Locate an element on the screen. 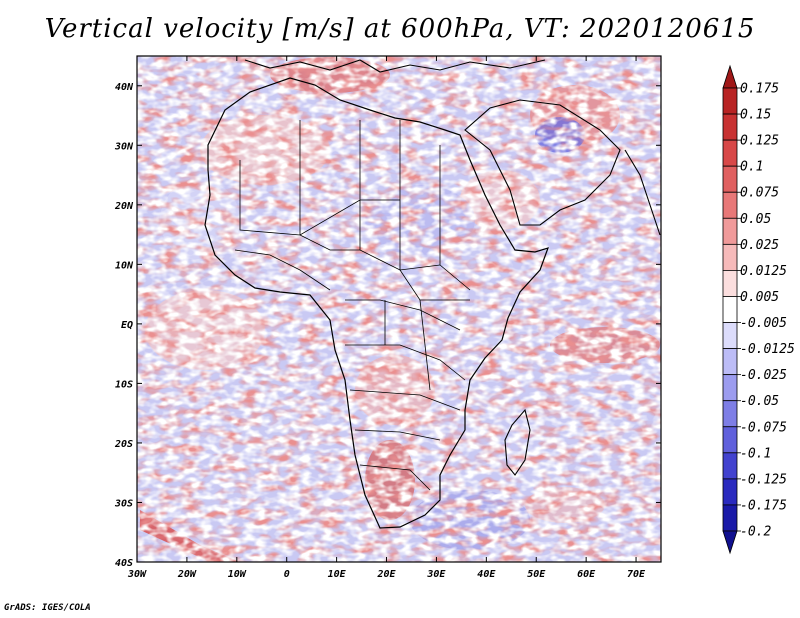 The height and width of the screenshot is (618, 800). madagascar-coastline is located at coordinates (517, 442).